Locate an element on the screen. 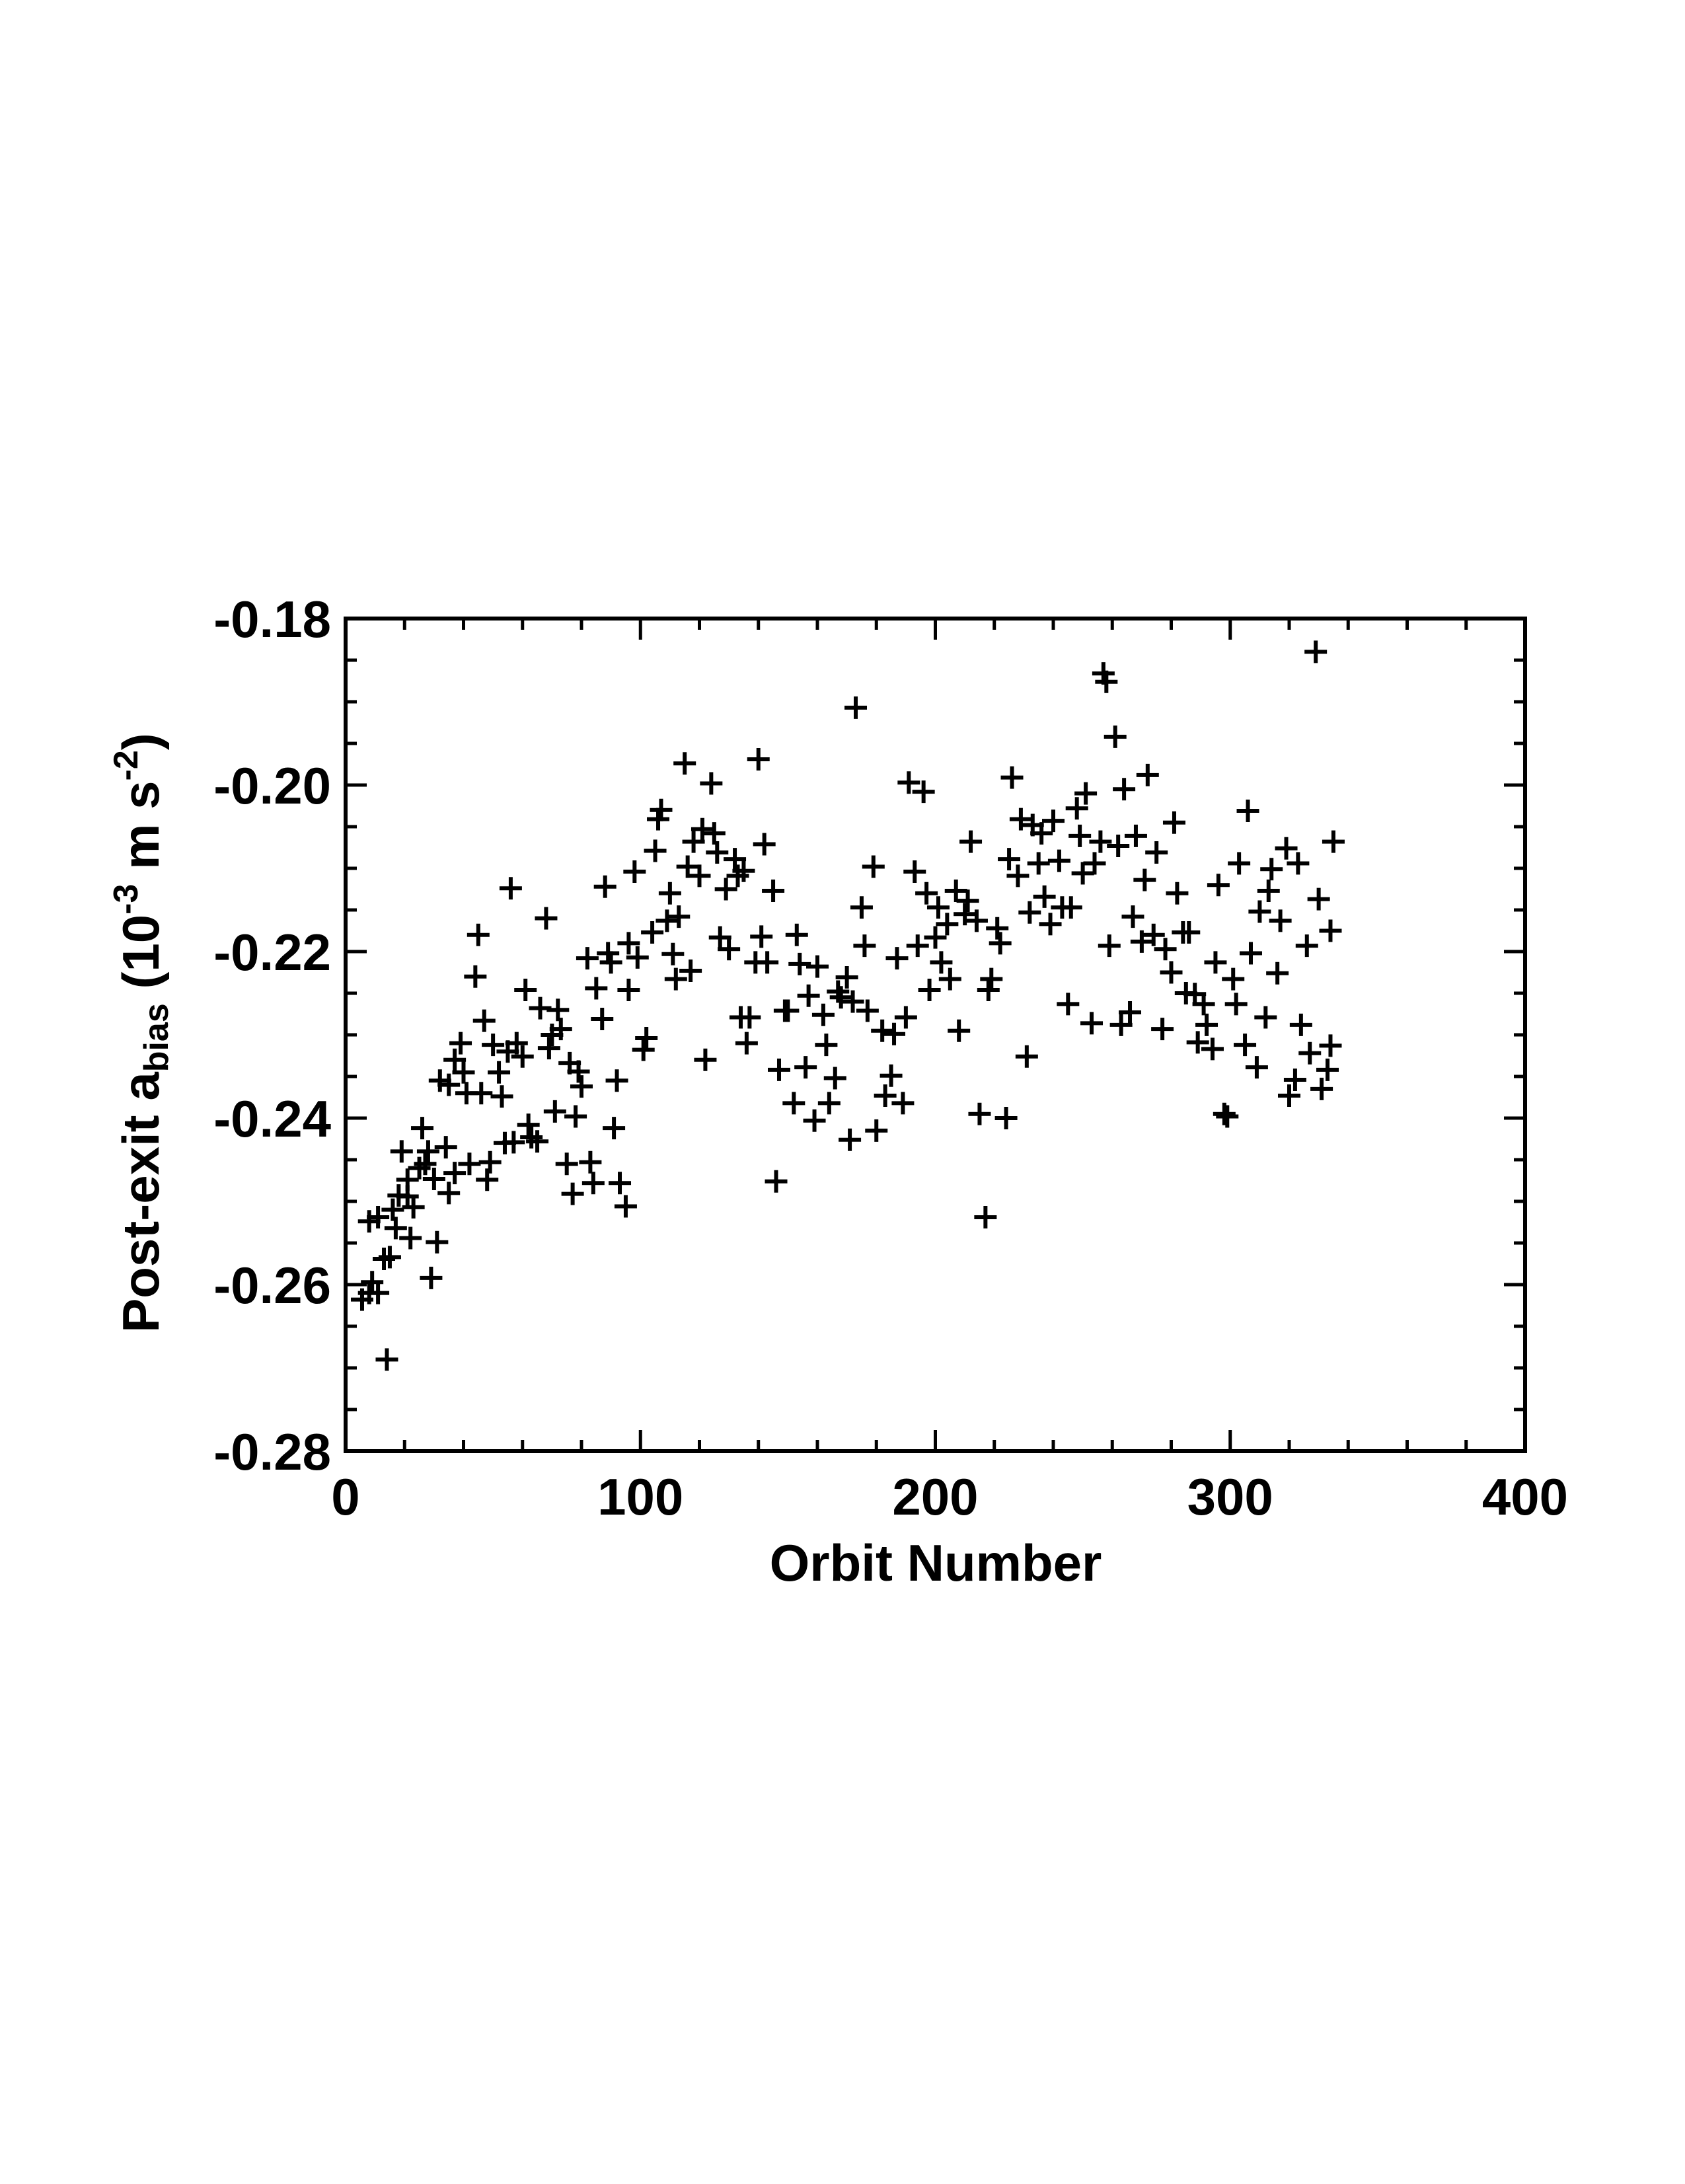 This screenshot has height=2184, width=1685. x-tick-label: 400 is located at coordinates (1525, 1497).